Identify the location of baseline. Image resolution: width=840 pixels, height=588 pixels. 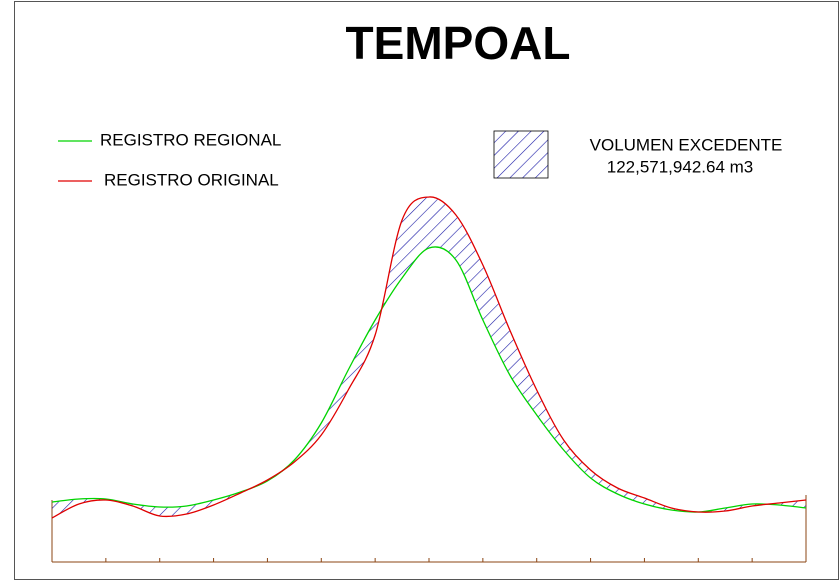
(429, 529).